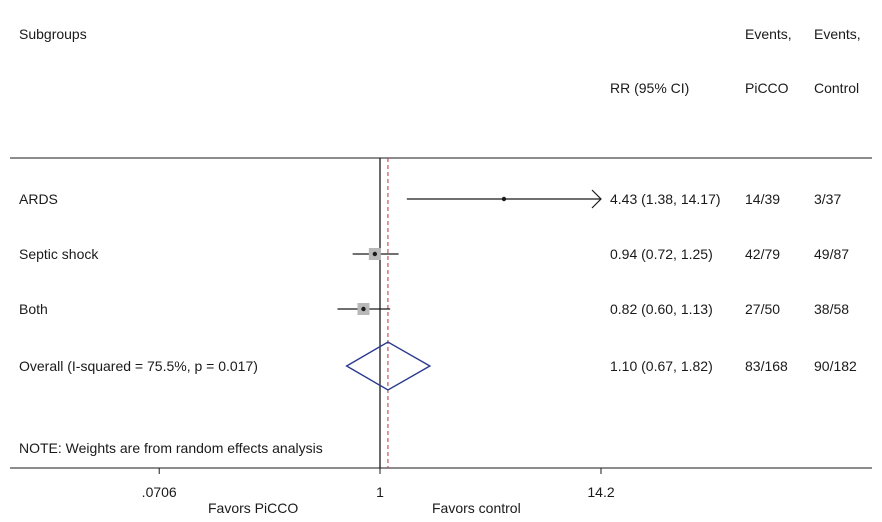 The height and width of the screenshot is (522, 882). Describe the element at coordinates (767, 88) in the screenshot. I see `header-events-picco-line2: PiCCO` at that location.